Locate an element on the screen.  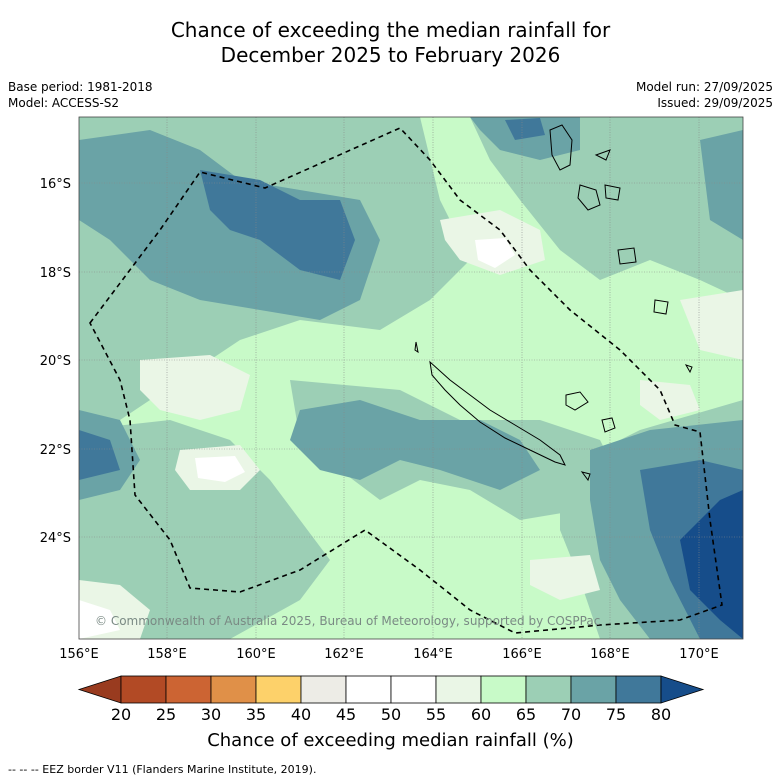
contour-65-northeast is located at coordinates (606, 208).